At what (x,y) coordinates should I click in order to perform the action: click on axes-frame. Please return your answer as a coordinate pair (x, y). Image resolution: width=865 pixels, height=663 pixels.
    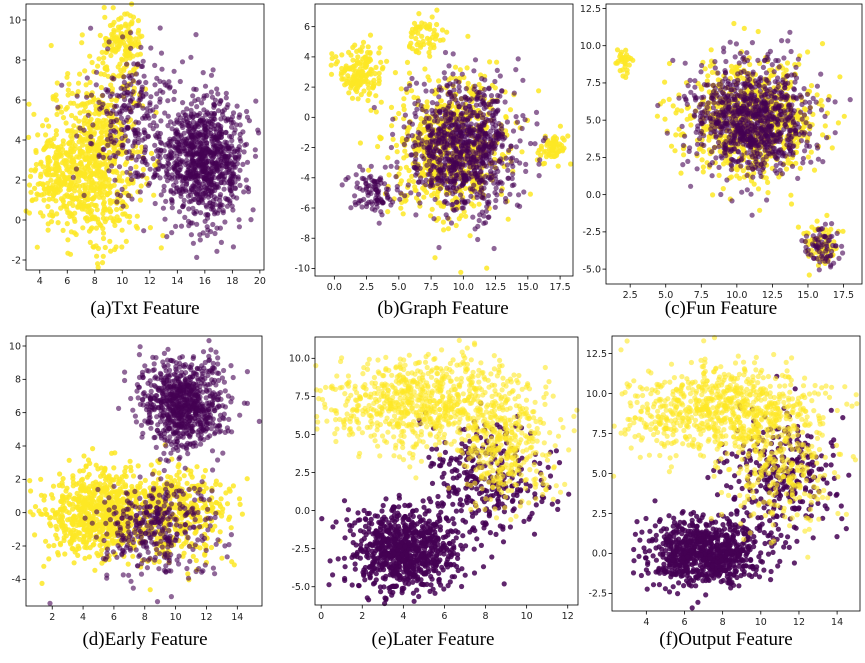
    Looking at the image, I should click on (444, 140).